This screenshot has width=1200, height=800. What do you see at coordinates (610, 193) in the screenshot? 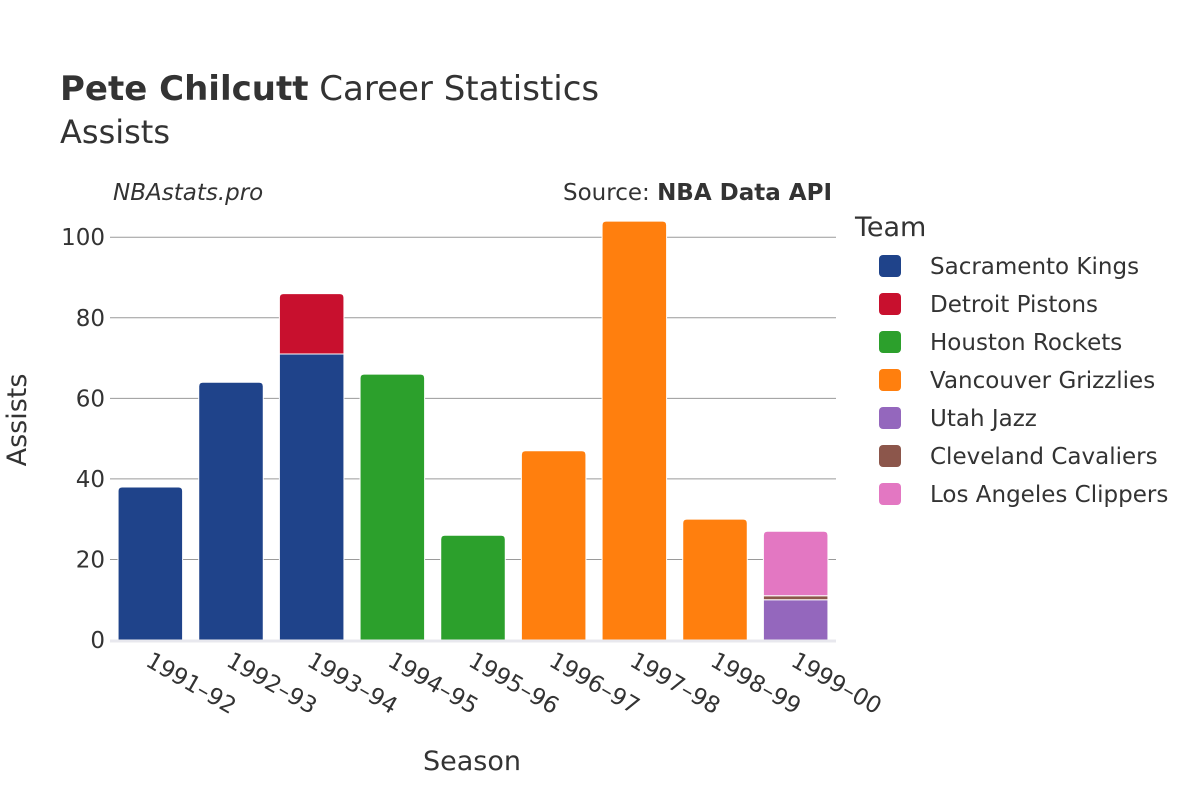
I see `source-prefix: Source:` at bounding box center [610, 193].